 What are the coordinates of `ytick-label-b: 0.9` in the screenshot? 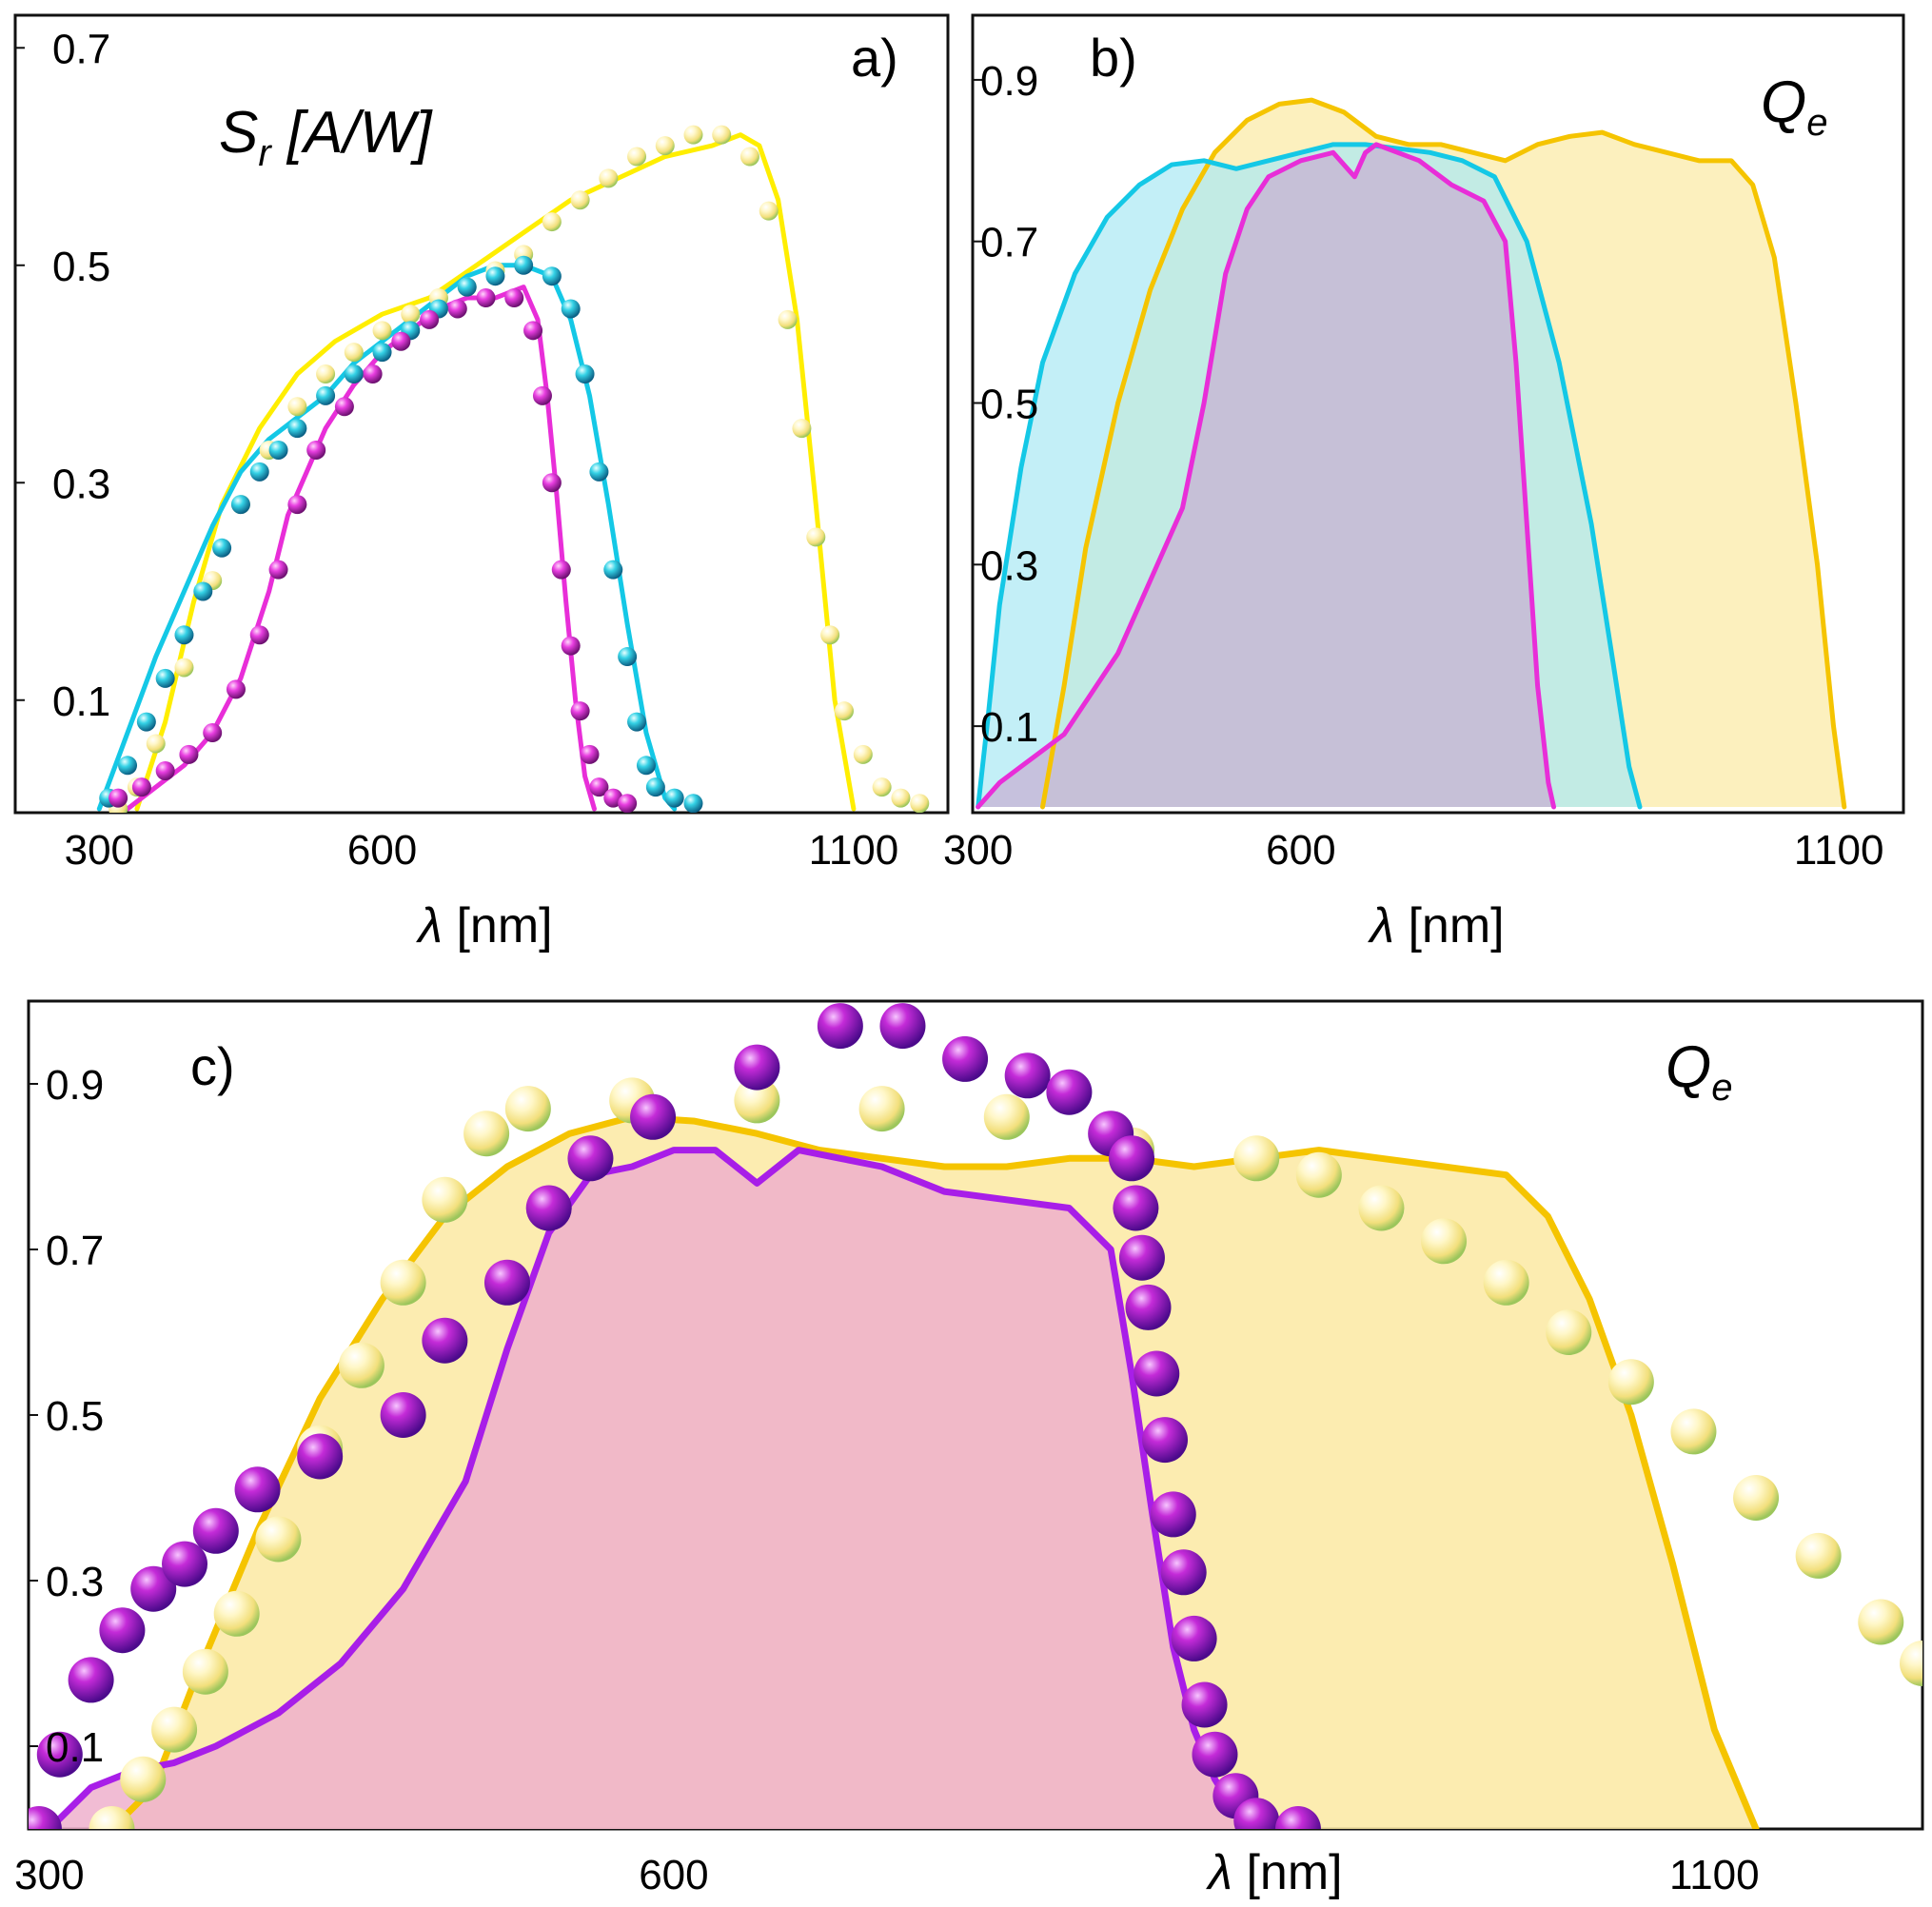 It's located at (1009, 81).